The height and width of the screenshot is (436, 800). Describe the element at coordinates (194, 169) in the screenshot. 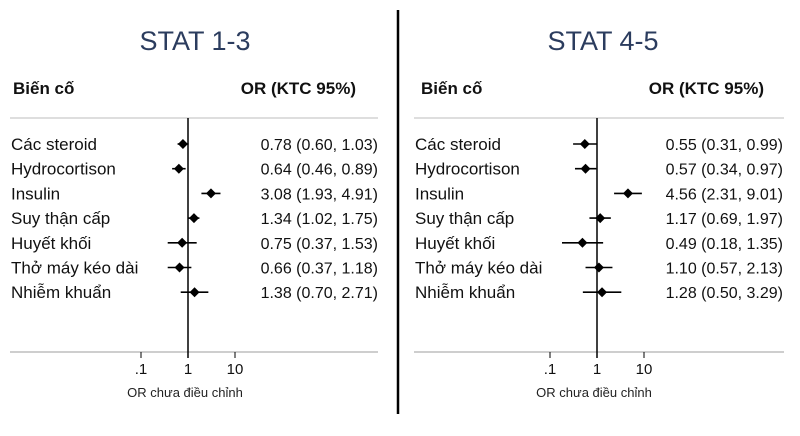

I see `forest-row-hydrocortison: Hydrocortison 0.64 (0.46, 0.89)` at that location.